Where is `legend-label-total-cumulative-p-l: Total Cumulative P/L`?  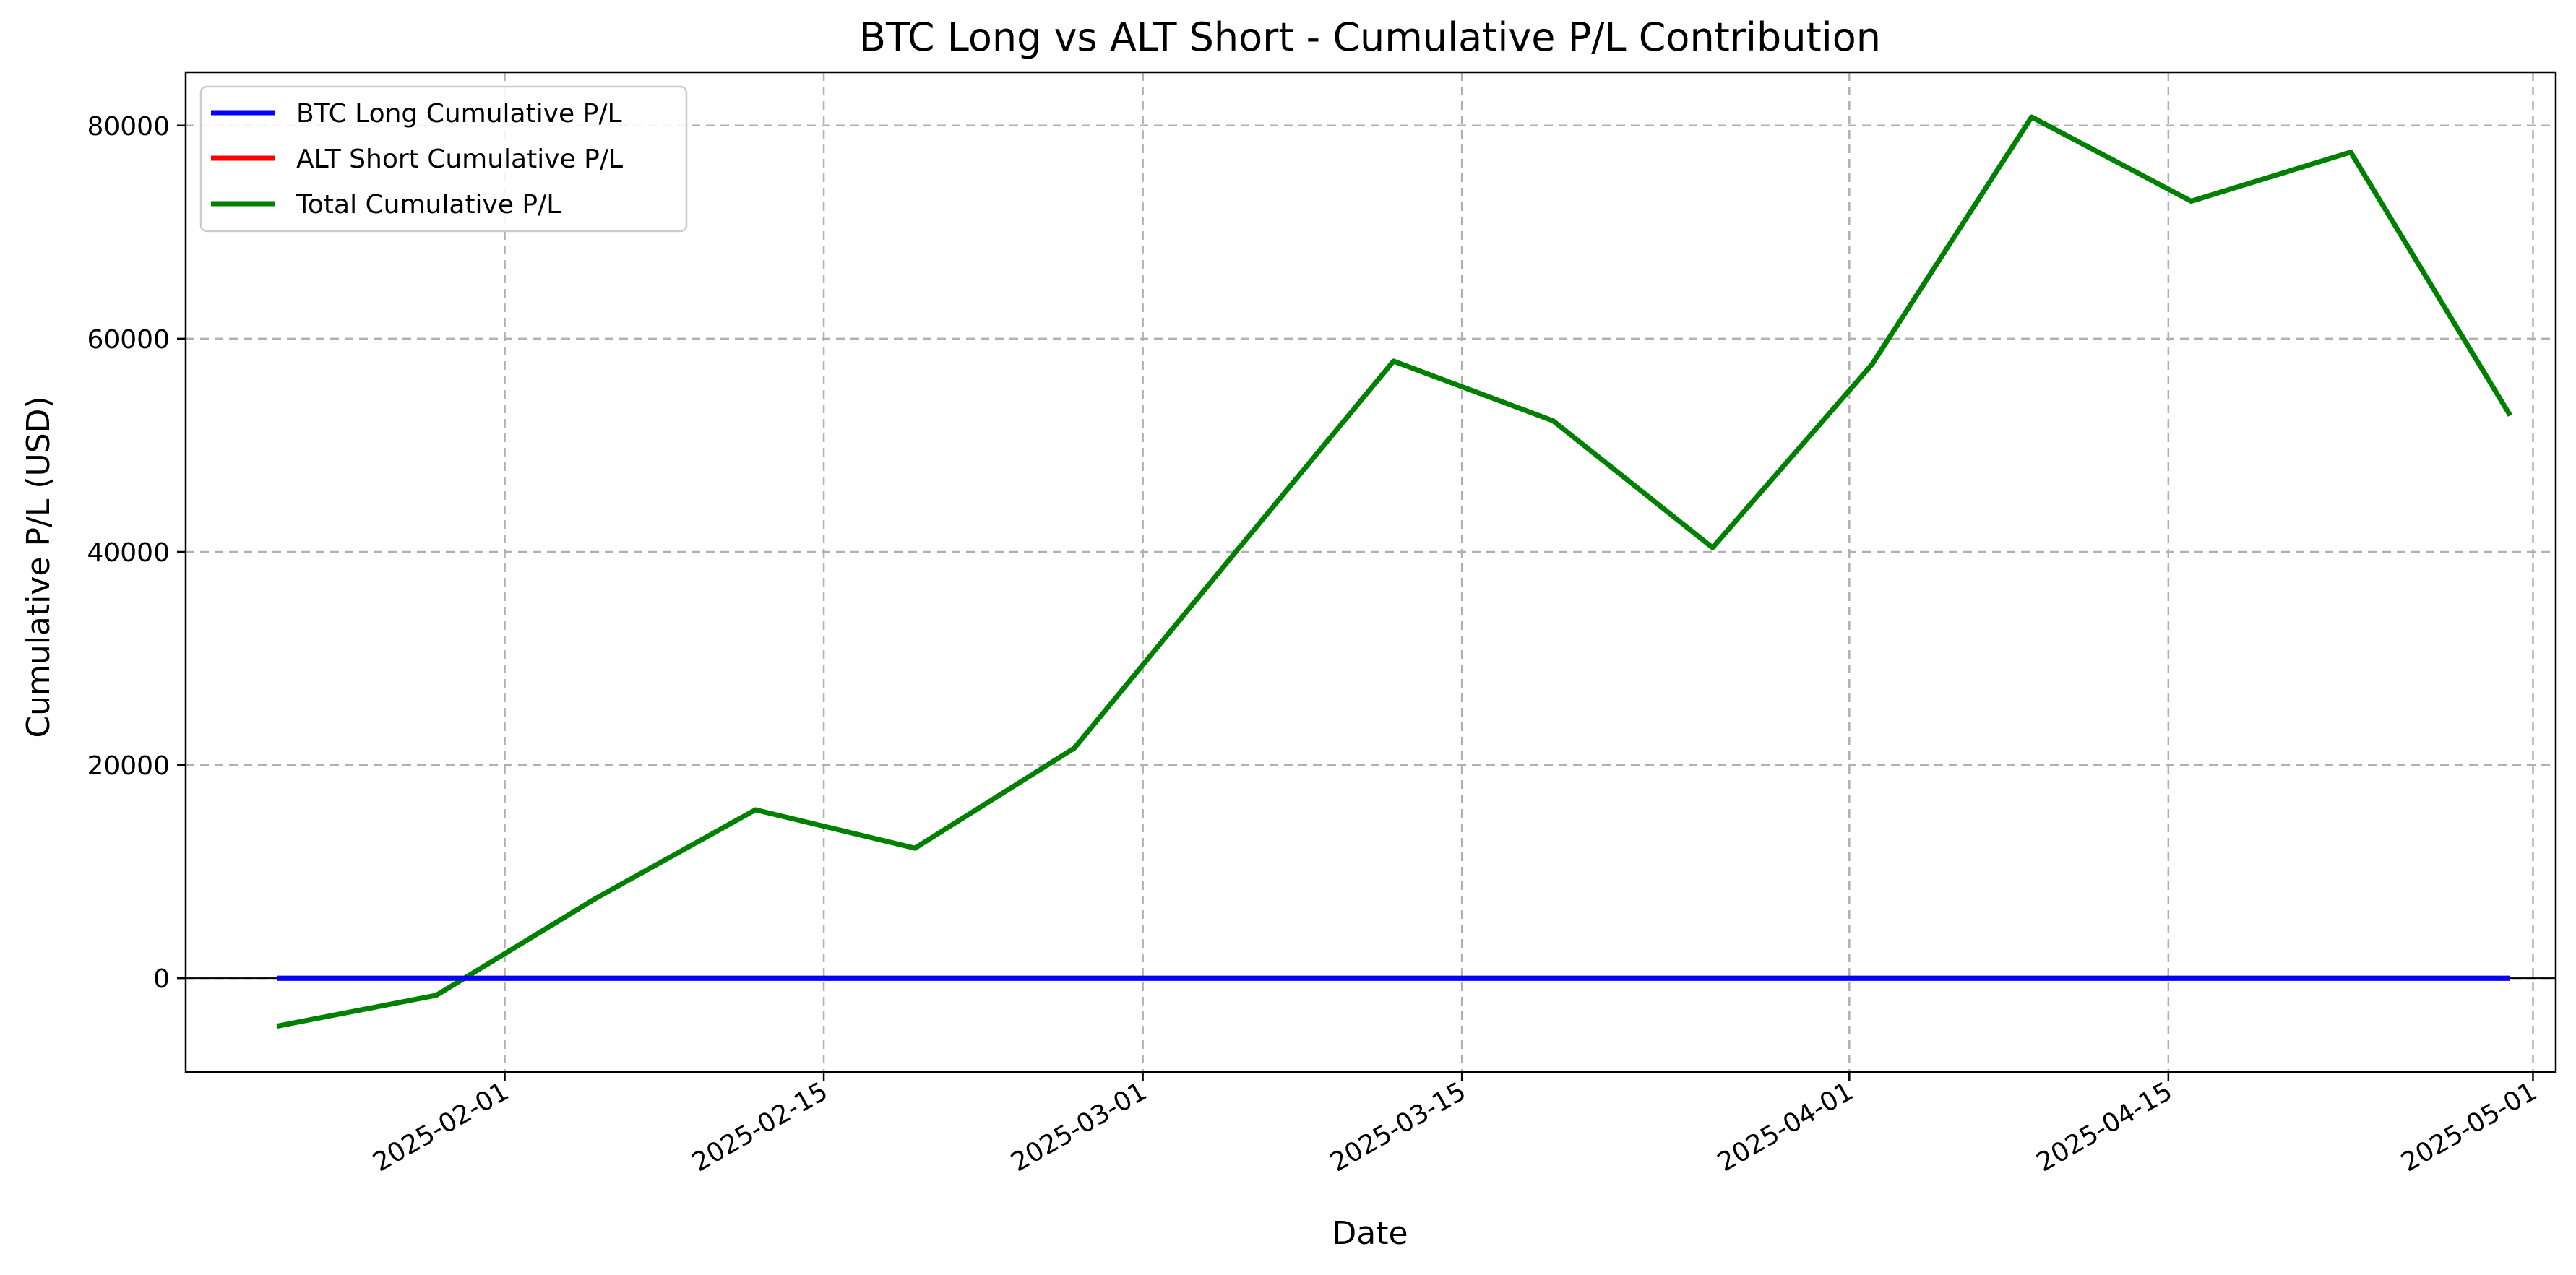 legend-label-total-cumulative-p-l: Total Cumulative P/L is located at coordinates (428, 205).